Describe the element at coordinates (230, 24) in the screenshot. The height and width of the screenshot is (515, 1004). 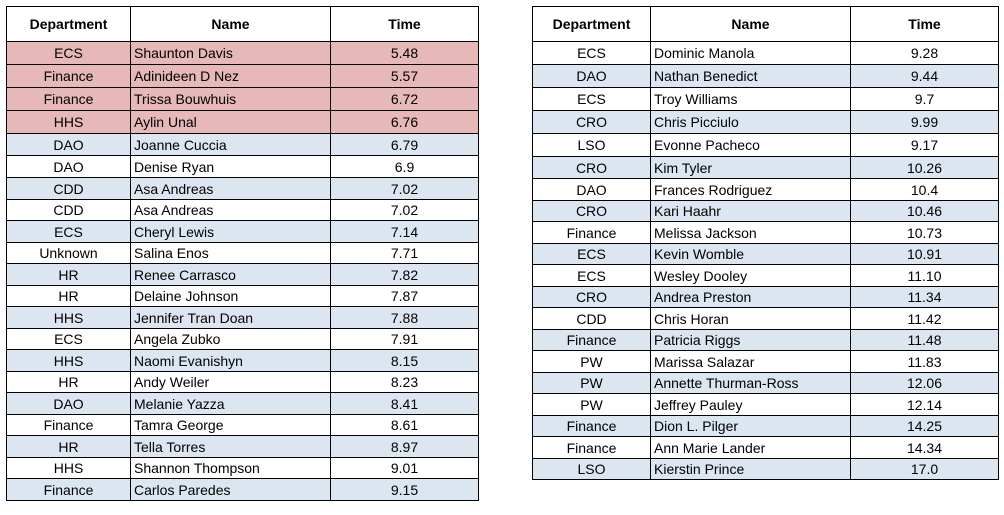
I see `name-header: Name` at that location.